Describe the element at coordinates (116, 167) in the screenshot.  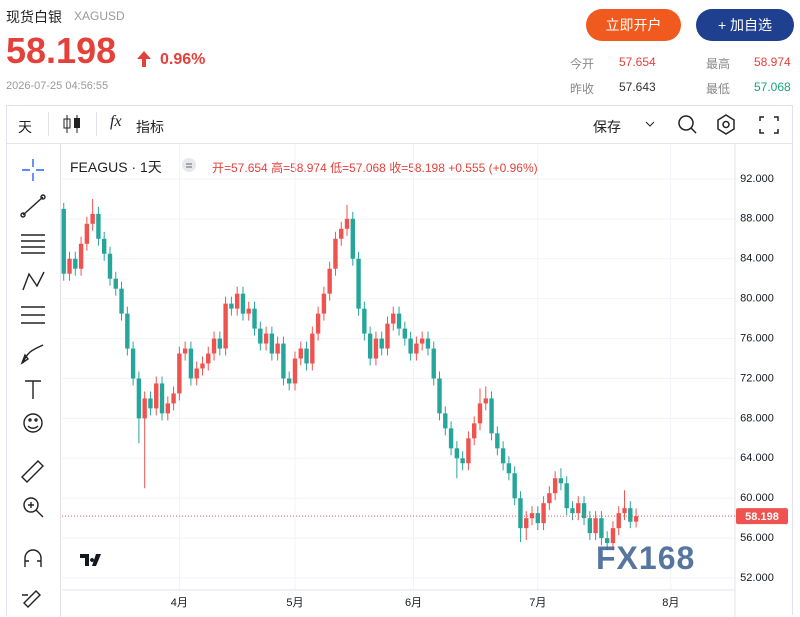
I see `legend-symbol: FEAGUS · 1天` at that location.